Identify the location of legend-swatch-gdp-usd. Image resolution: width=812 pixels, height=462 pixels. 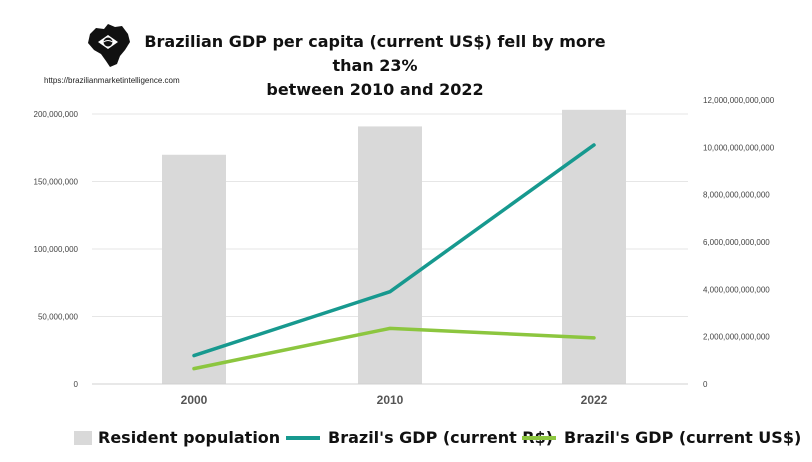
(539, 437).